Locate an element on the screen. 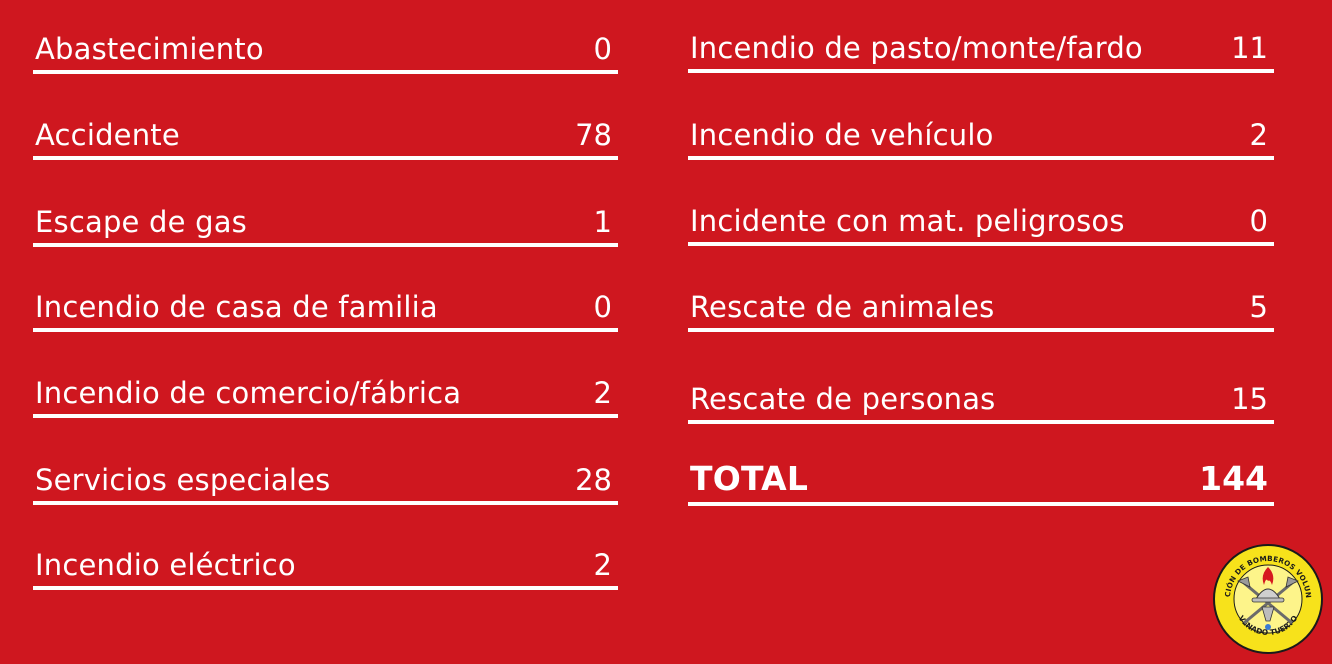 This screenshot has height=664, width=1332. total-row: TOTAL 144 is located at coordinates (981, 482).